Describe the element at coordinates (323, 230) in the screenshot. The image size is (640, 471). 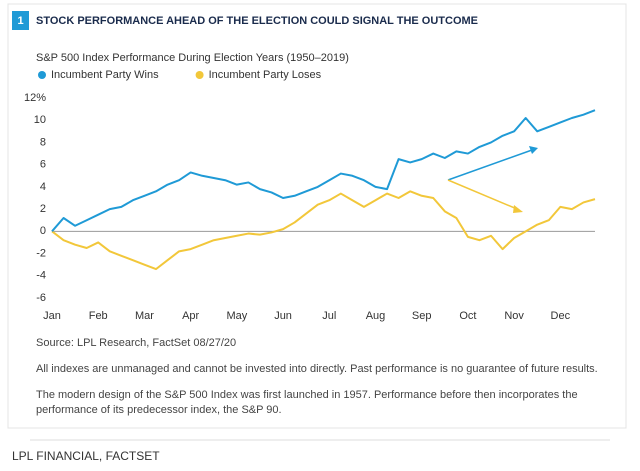
I see `line` at that location.